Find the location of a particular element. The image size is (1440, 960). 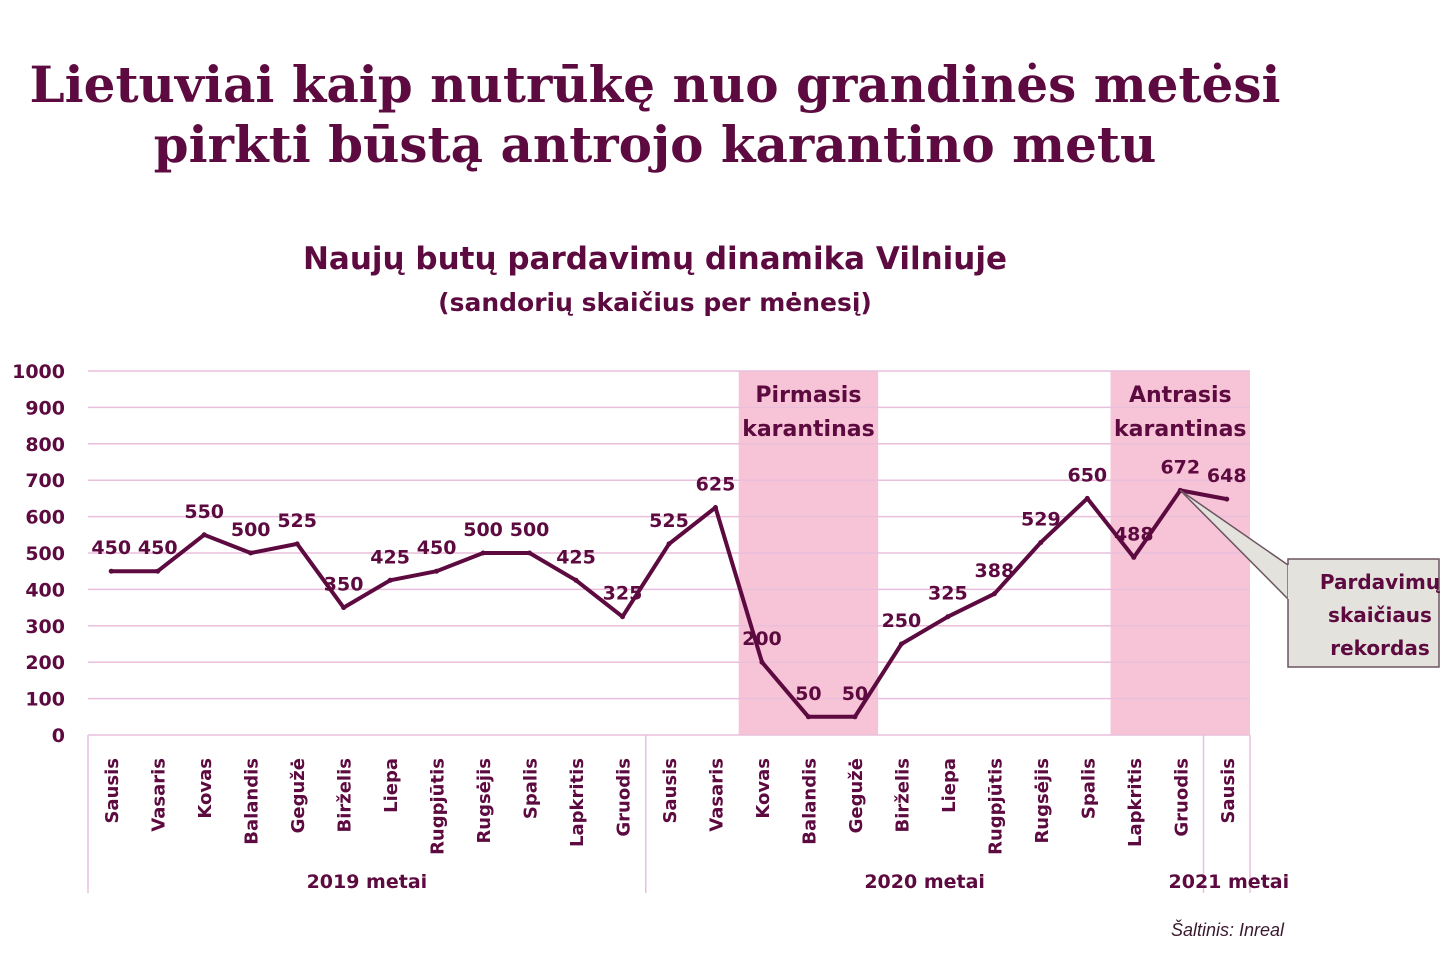

y-tick-label: 400 is located at coordinates (45, 590).